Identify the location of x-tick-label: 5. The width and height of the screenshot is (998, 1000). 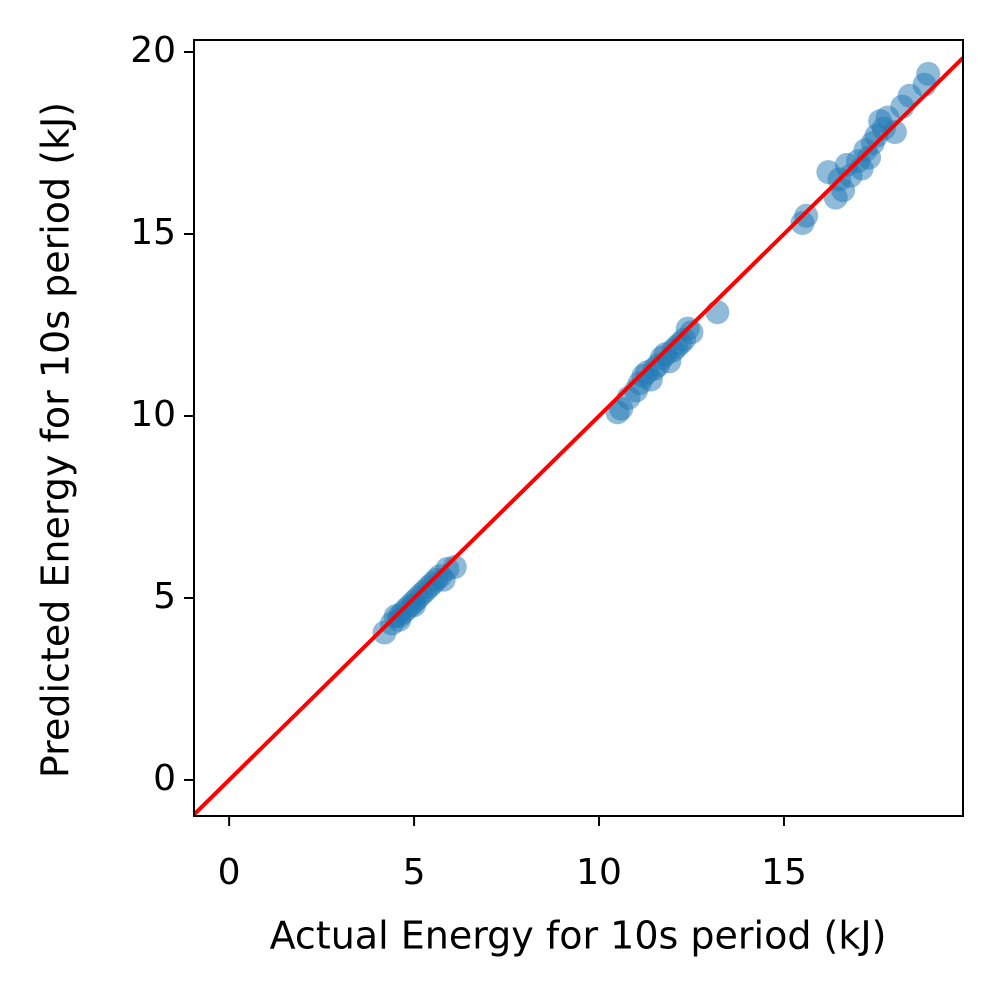
(414, 872).